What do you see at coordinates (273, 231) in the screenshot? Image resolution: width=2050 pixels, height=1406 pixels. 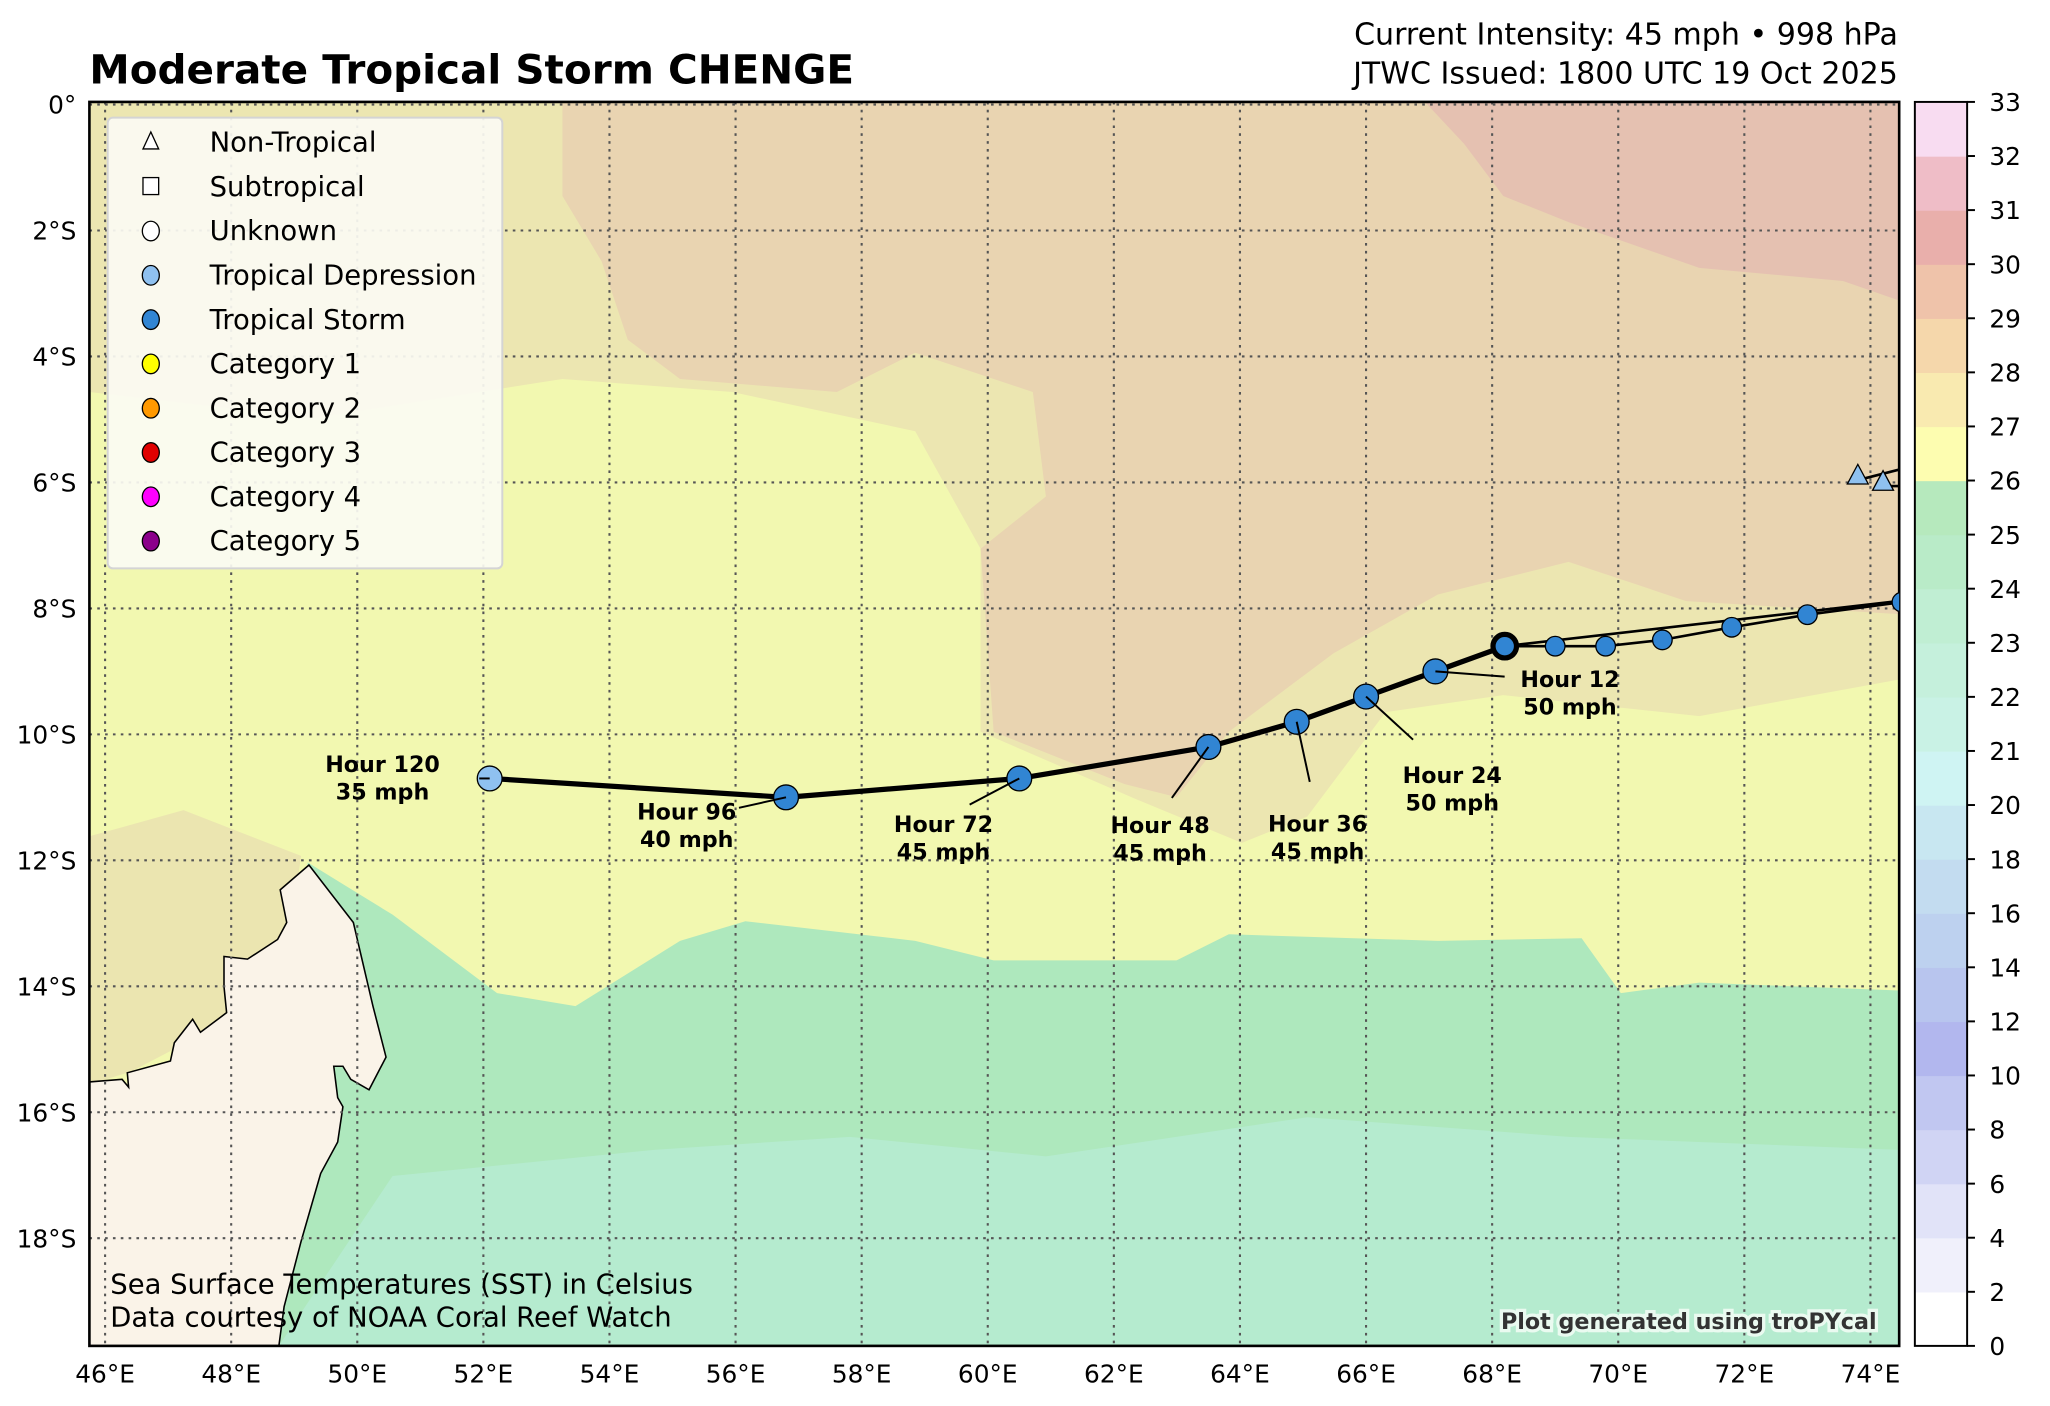 I see `legend-label: Unknown` at bounding box center [273, 231].